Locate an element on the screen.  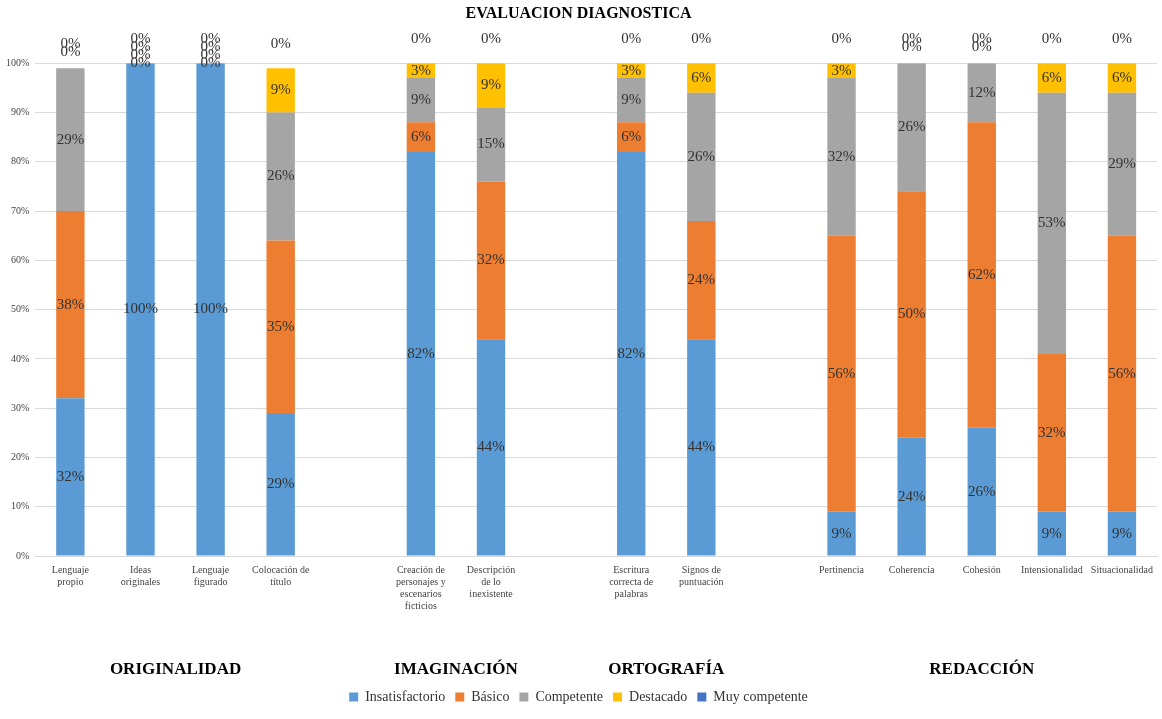
x-tick-label: Coherencia is located at coordinates (911, 569).